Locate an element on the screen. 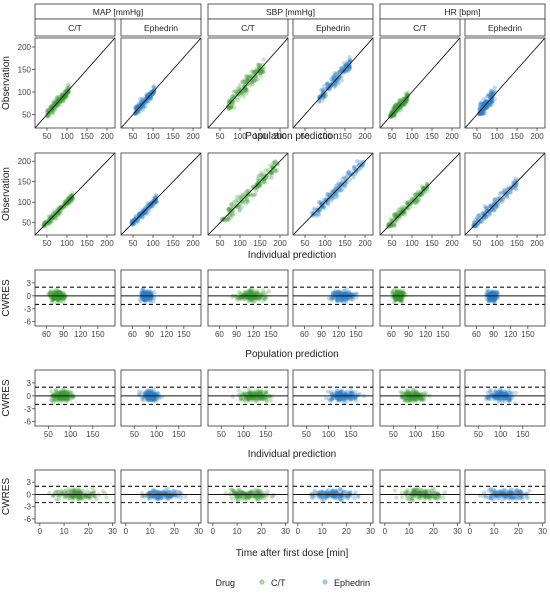 The height and width of the screenshot is (596, 550). strip-sub-label: Ephedrin is located at coordinates (161, 28).